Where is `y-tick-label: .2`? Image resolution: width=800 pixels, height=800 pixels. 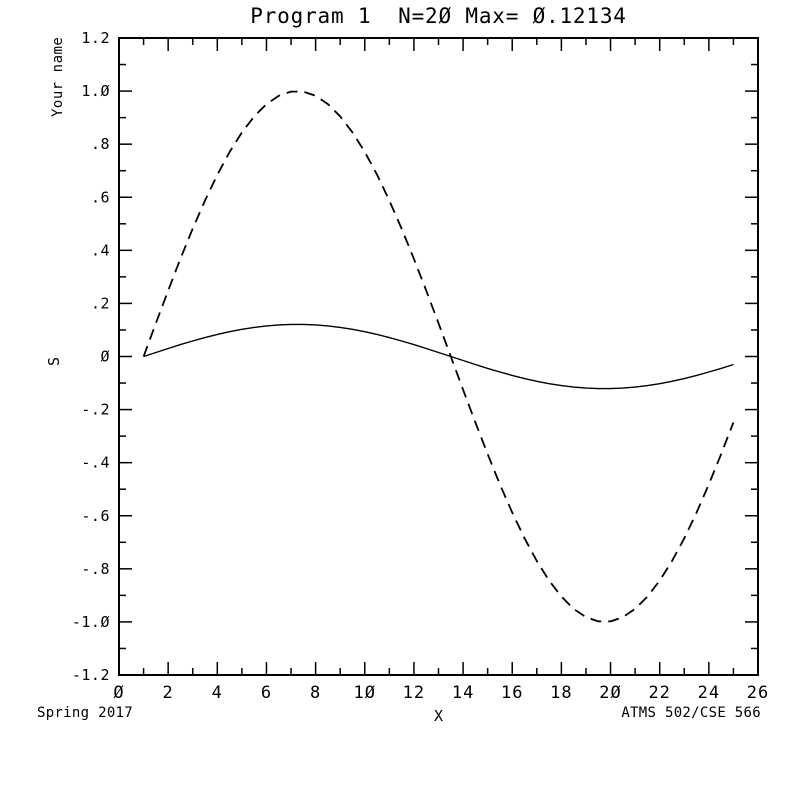
y-tick-label: .2 is located at coordinates (100, 303).